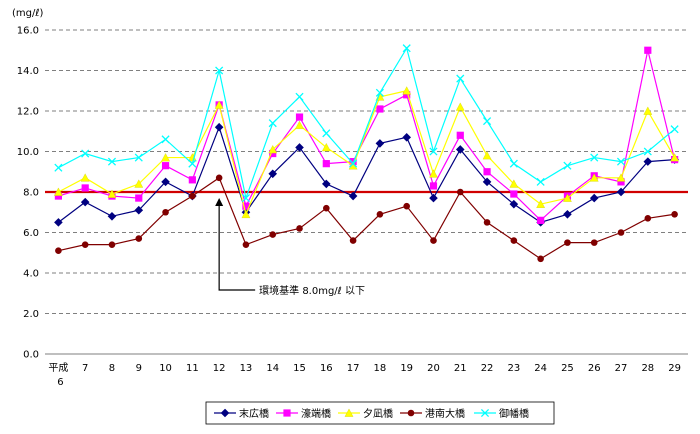 This screenshot has width=700, height=434. Describe the element at coordinates (28, 71) in the screenshot. I see `y-tick-label: 14.0` at that location.